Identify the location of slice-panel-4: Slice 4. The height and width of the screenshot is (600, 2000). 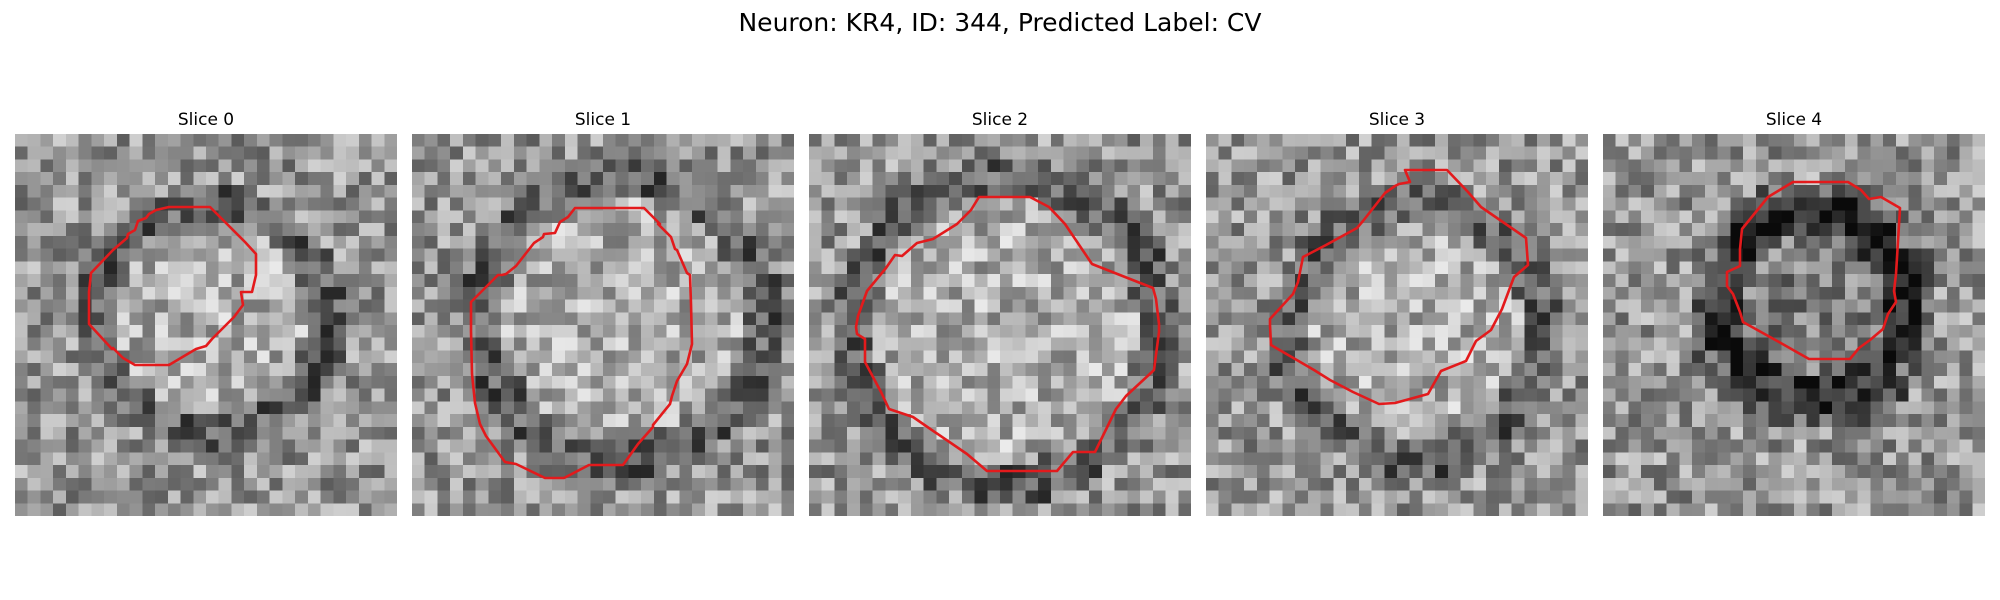
(1794, 312).